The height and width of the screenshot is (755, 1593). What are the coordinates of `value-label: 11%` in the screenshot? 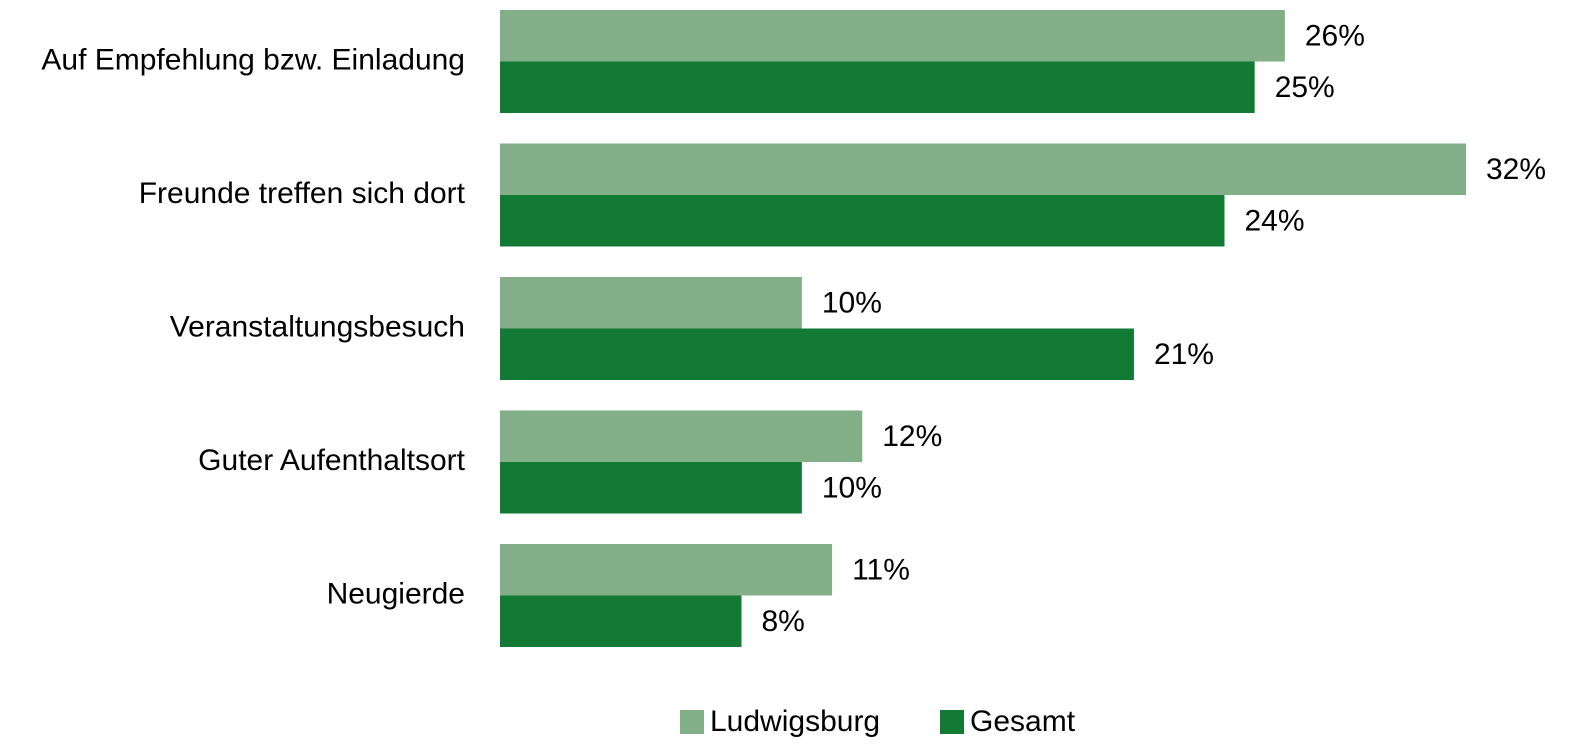 It's located at (881, 570).